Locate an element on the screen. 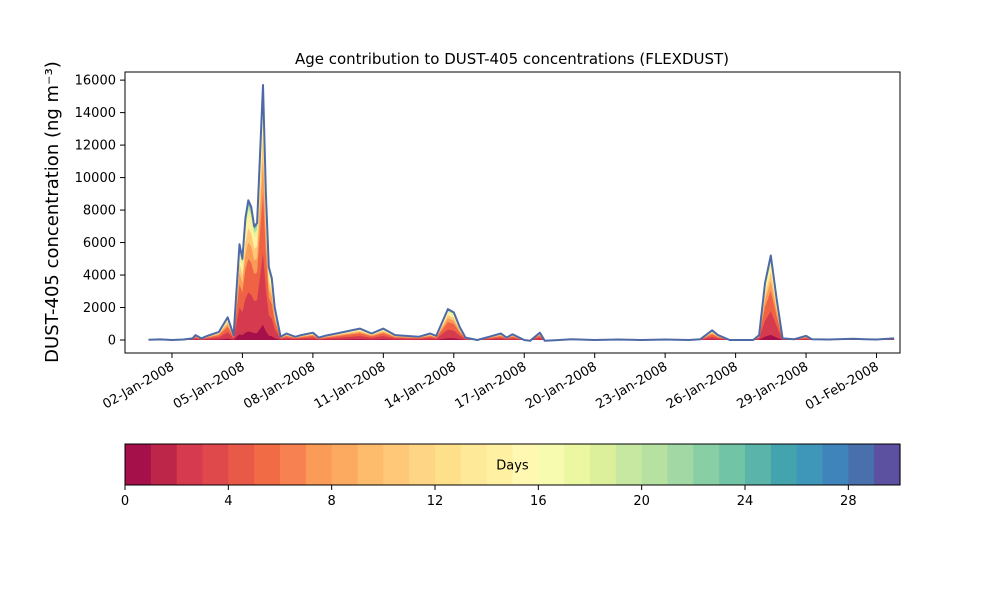  colorbar-tick-label: 20 is located at coordinates (641, 501).